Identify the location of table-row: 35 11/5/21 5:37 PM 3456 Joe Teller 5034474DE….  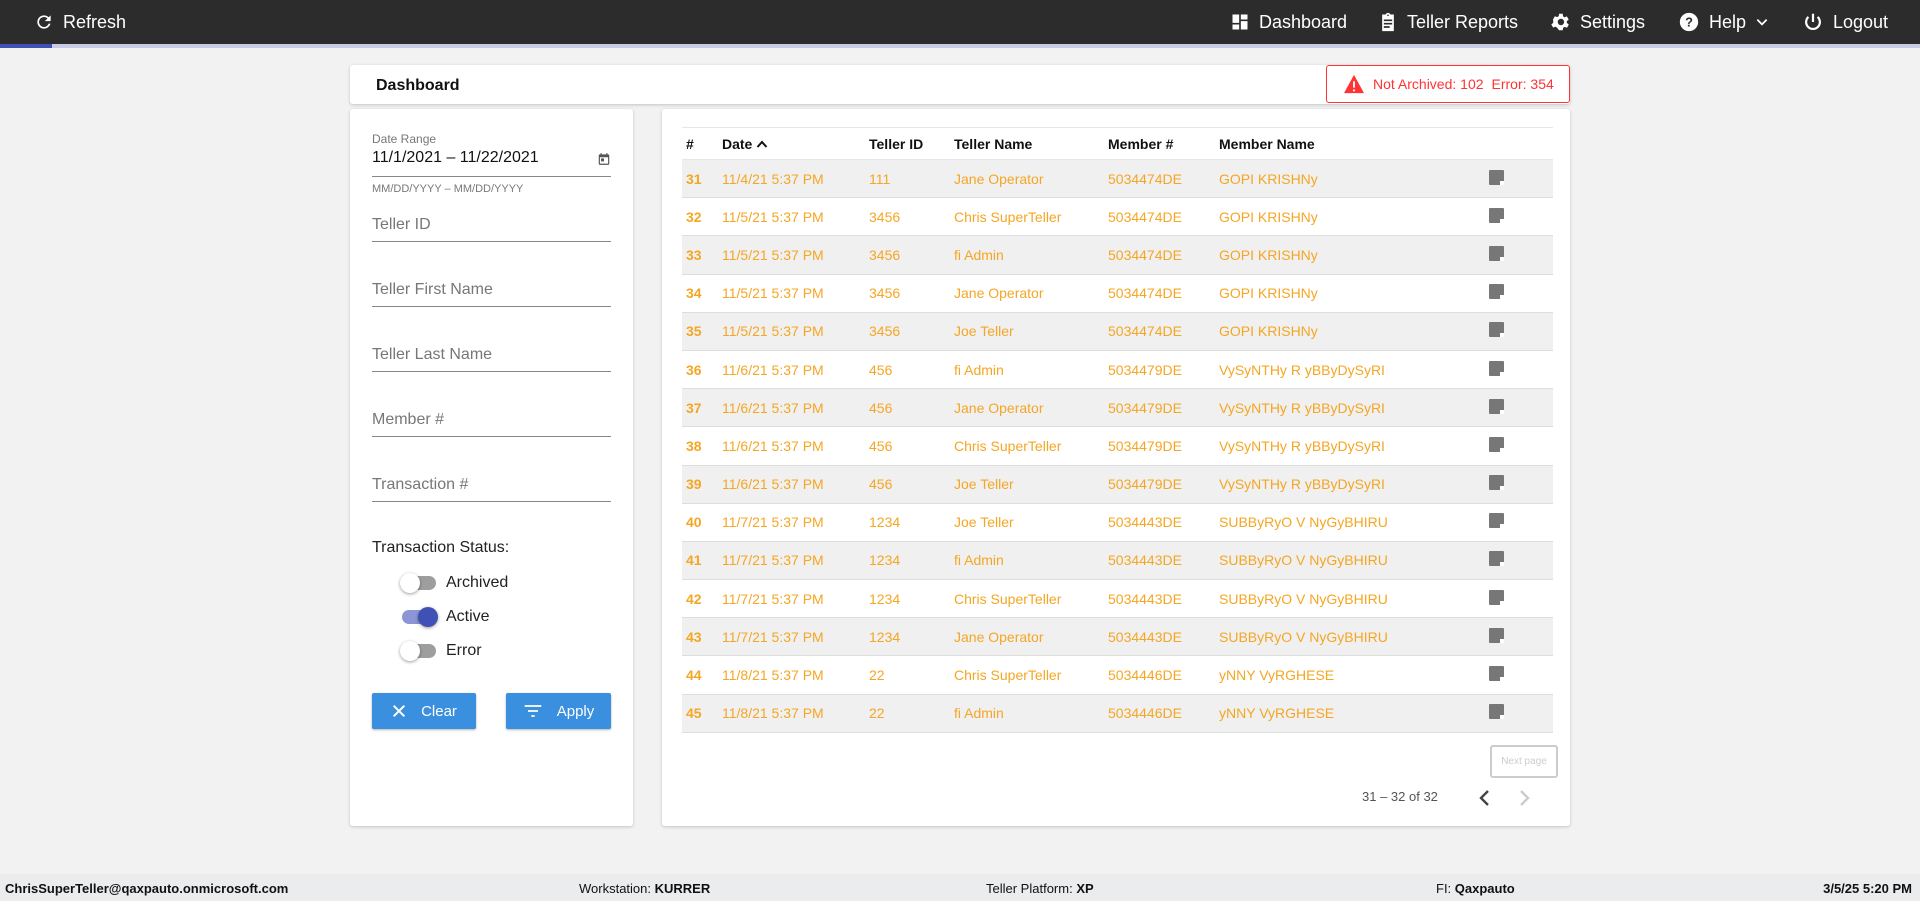
(1117, 331).